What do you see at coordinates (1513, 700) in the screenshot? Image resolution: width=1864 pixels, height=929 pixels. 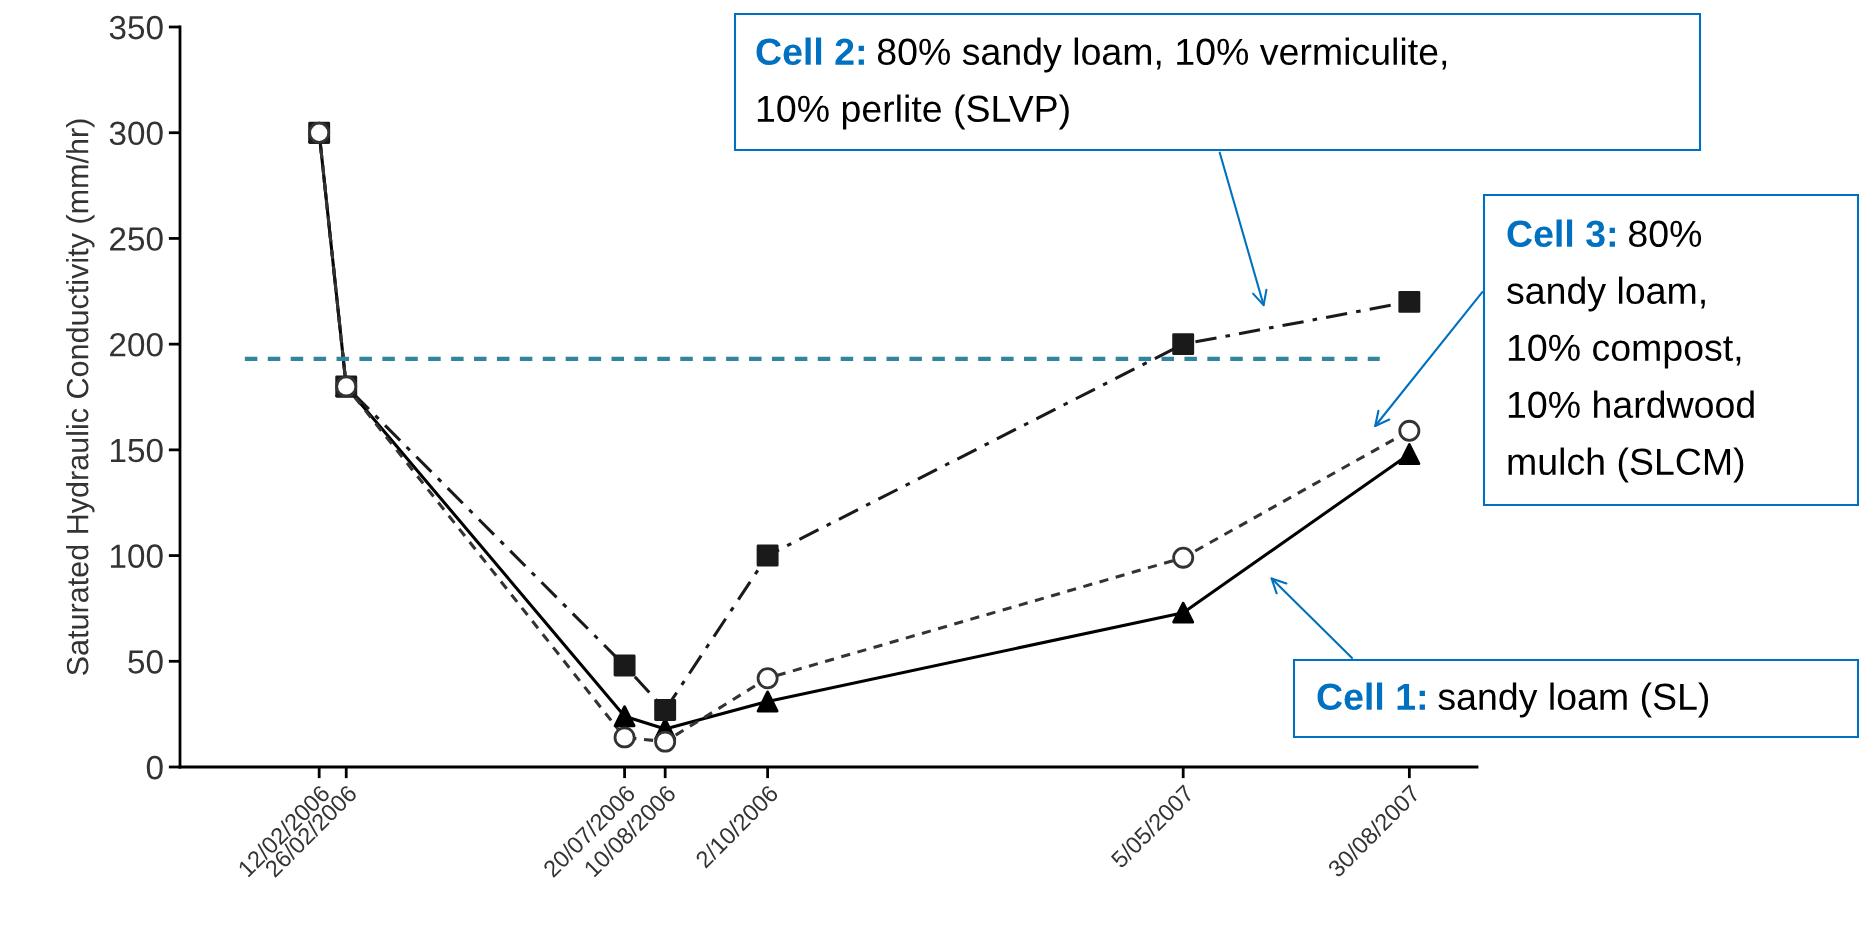 I see `annotation: Cell 1: sandy loam (SL)` at bounding box center [1513, 700].